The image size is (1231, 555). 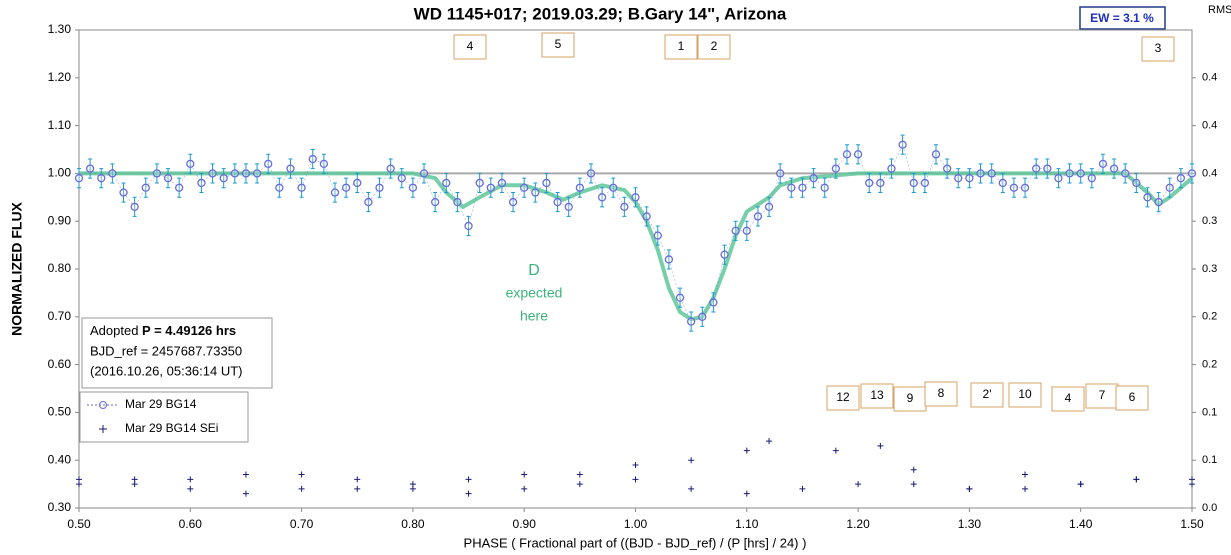 I want to click on legend-label: Mar 29 BG14 SEi, so click(x=171, y=428).